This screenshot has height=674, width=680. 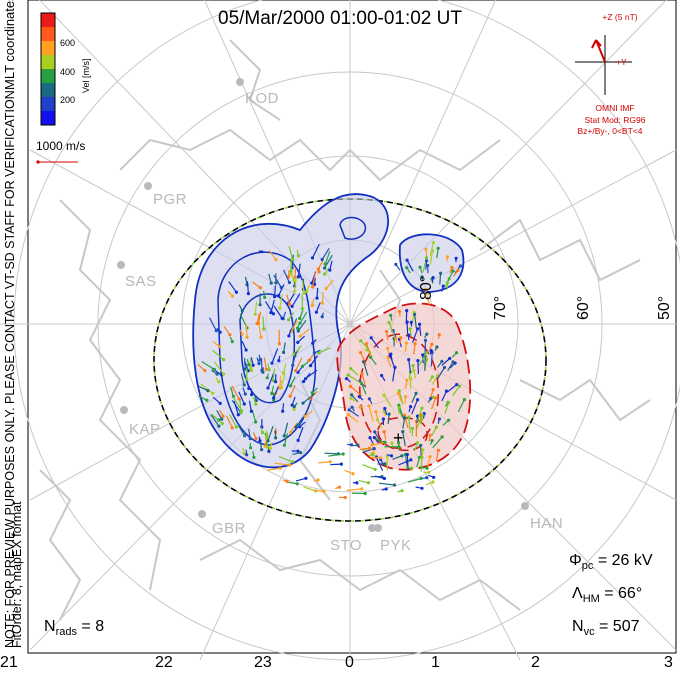 I want to click on cross-polar-potential: Φpc = 26 kV, so click(x=611, y=562).